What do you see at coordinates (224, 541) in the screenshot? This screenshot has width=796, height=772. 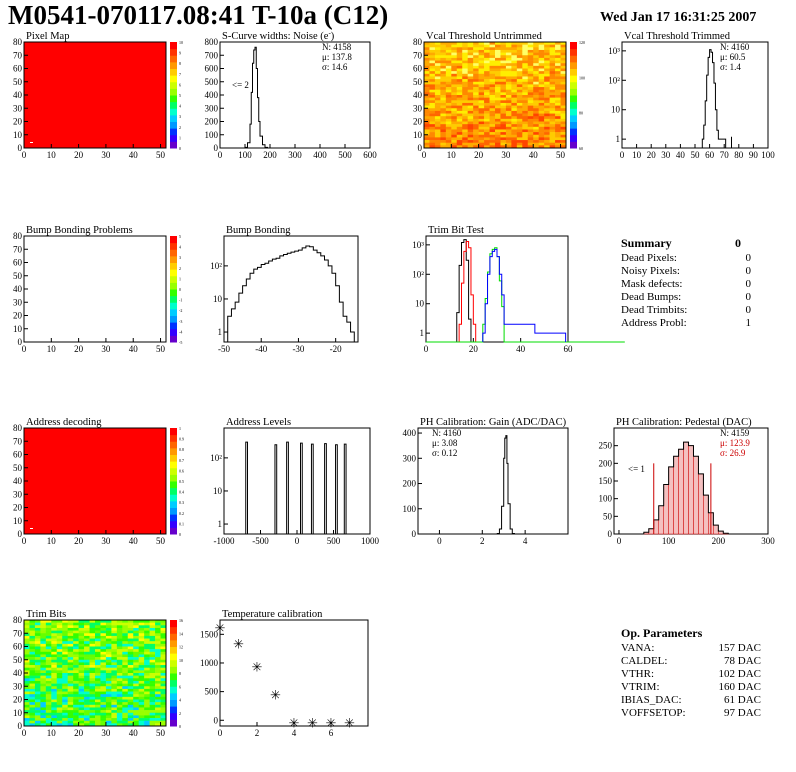 I see `x-tick-label: -1000` at bounding box center [224, 541].